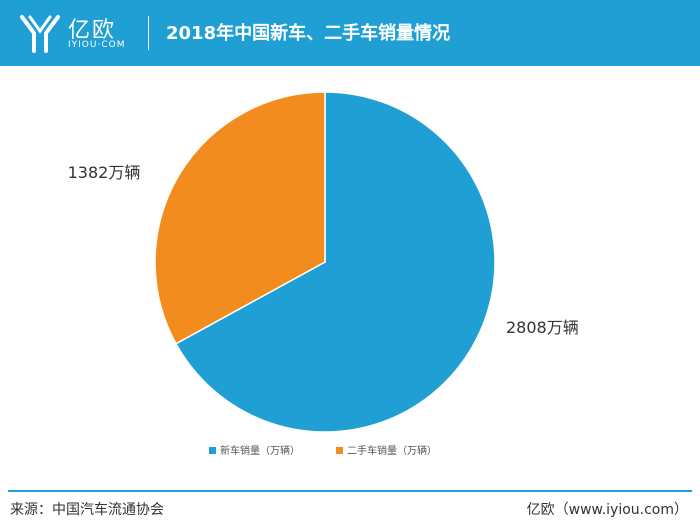 The height and width of the screenshot is (531, 700). I want to click on legend-label-1: 二手车销量（万辆）, so click(392, 450).